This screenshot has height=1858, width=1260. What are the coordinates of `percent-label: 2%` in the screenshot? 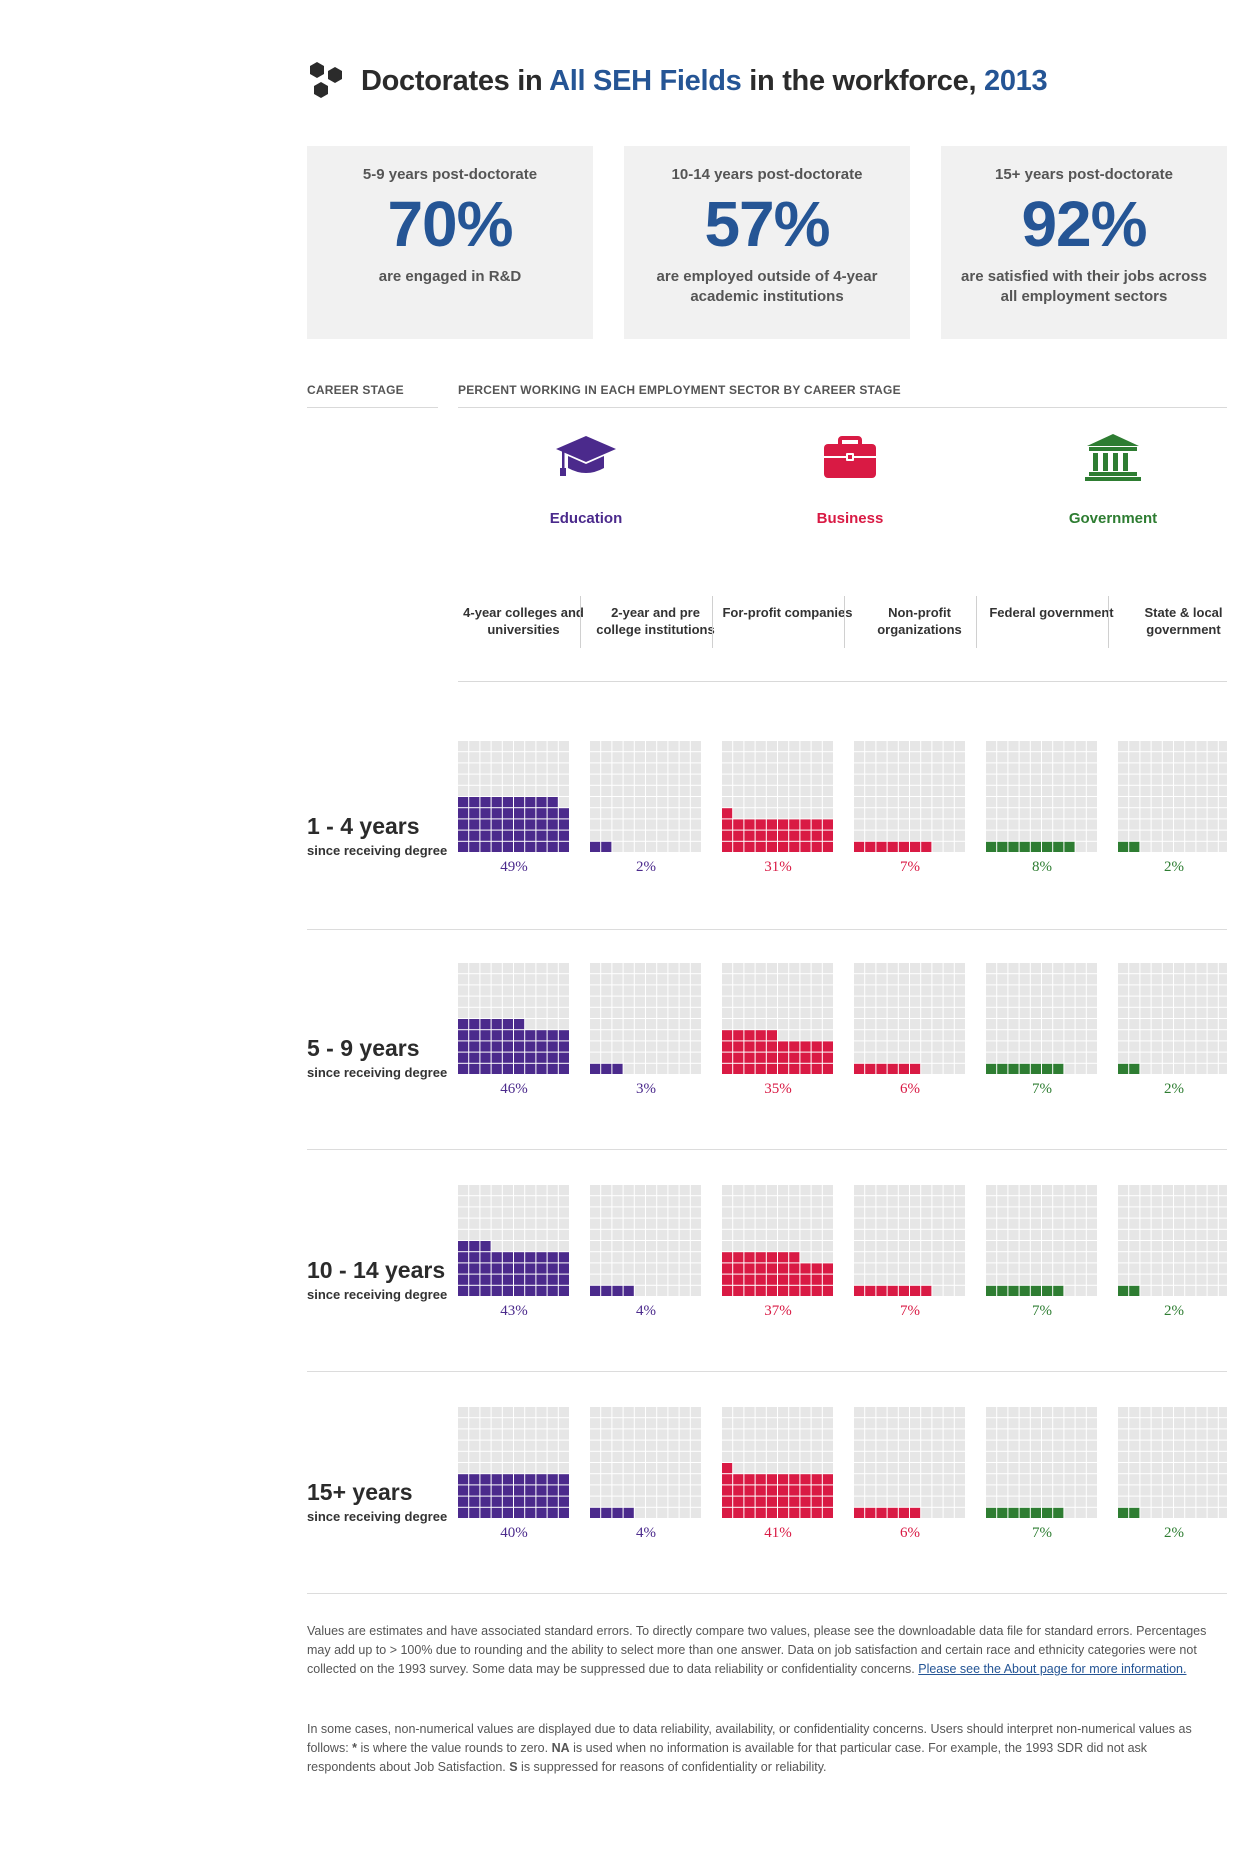 It's located at (1174, 1311).